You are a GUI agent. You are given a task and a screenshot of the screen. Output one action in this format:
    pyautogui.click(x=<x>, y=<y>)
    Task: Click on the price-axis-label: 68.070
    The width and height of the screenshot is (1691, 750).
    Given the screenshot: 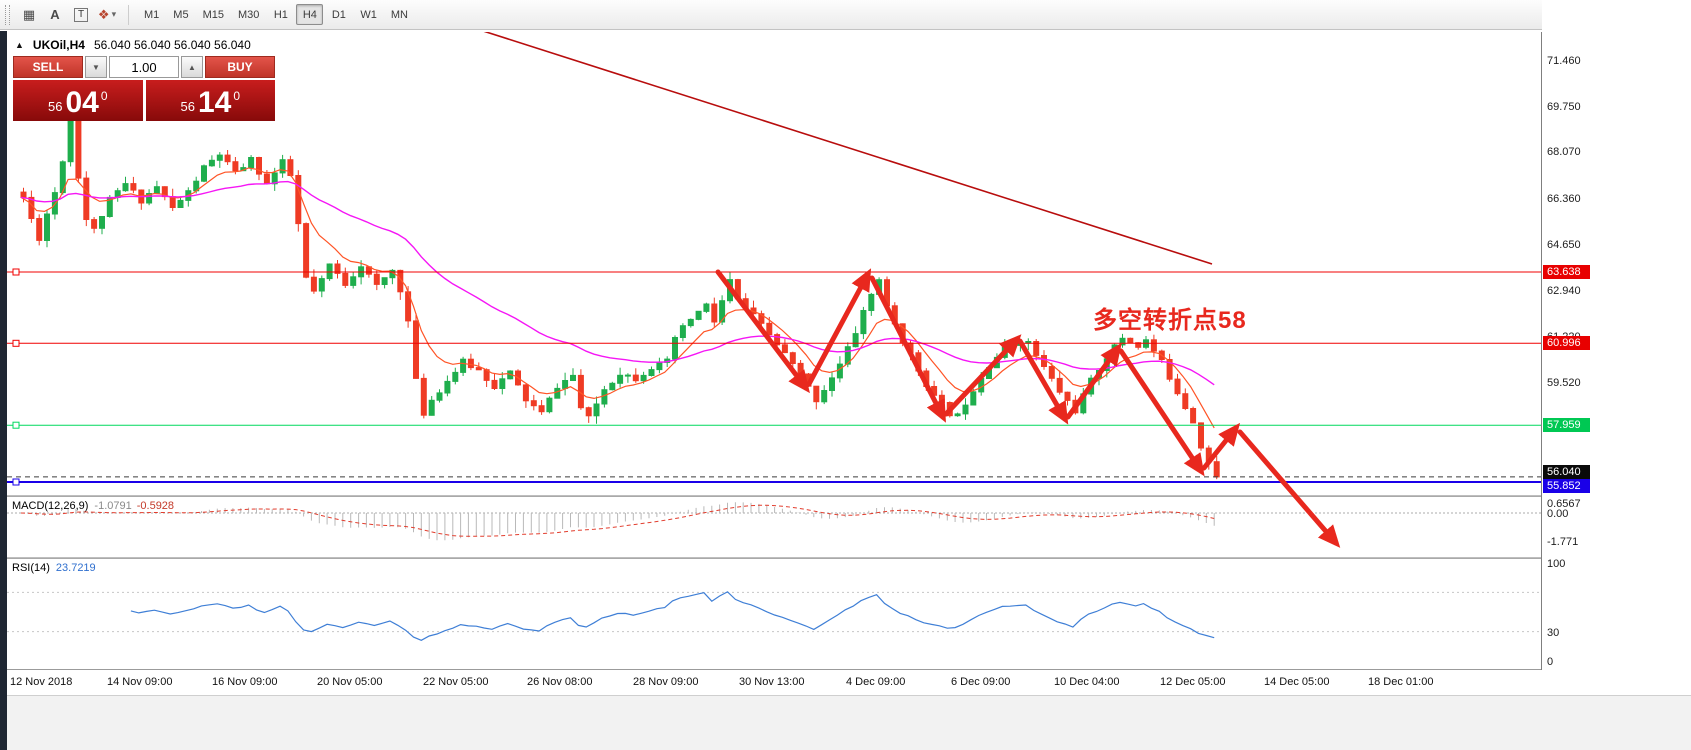 What is the action you would take?
    pyautogui.click(x=1564, y=152)
    